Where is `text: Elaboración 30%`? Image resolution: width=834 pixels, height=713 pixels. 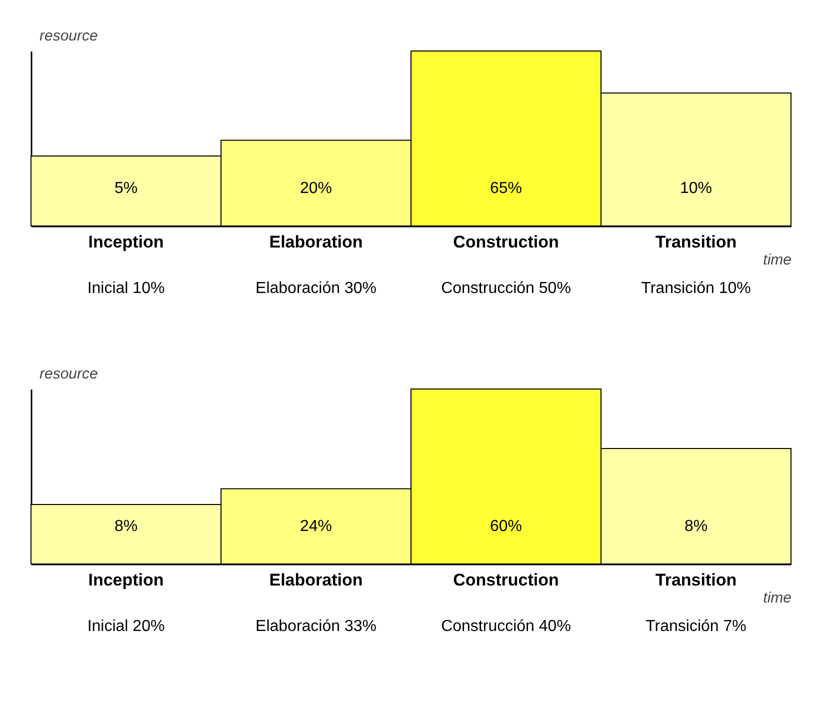
text: Elaboración 30% is located at coordinates (316, 288).